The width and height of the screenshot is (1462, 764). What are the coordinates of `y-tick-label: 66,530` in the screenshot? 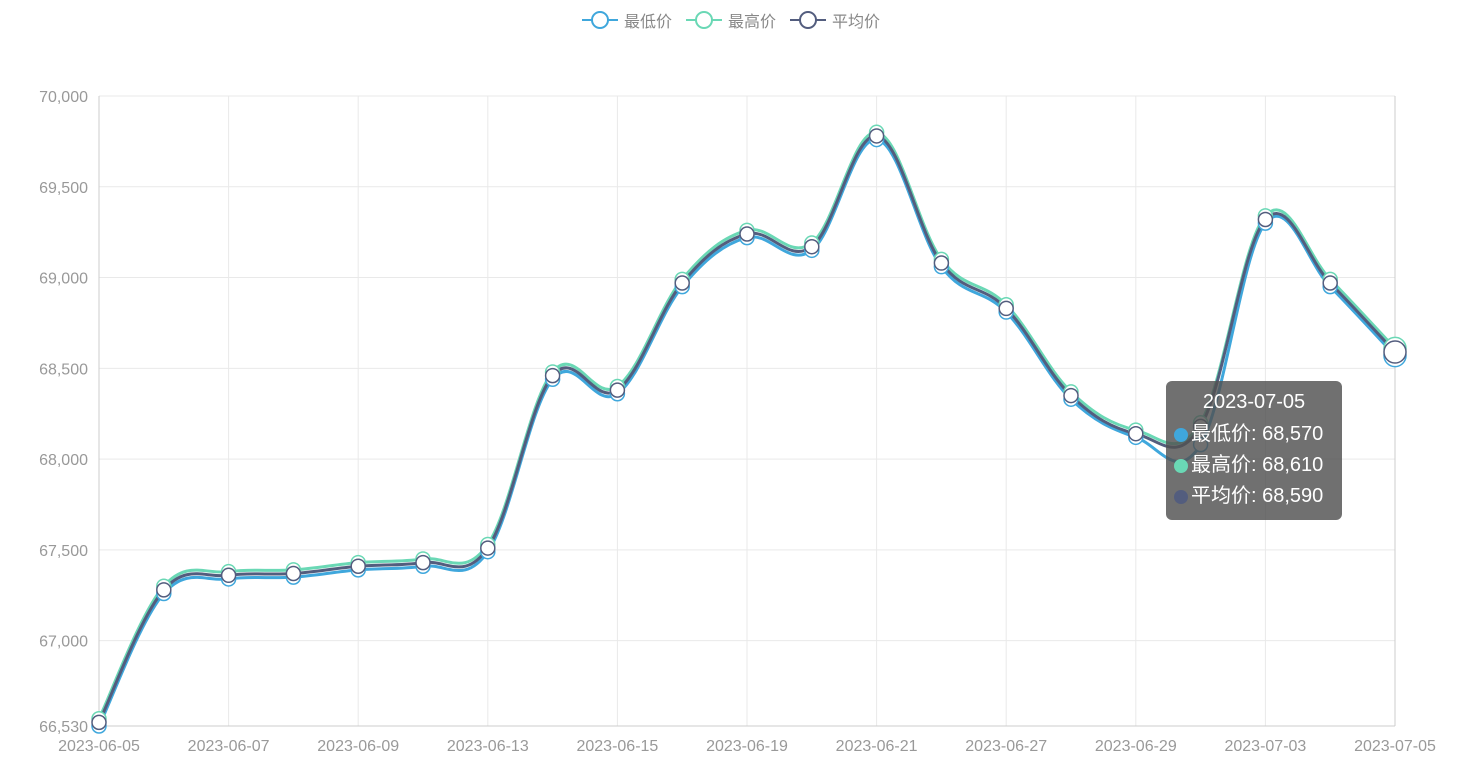 It's located at (63, 727).